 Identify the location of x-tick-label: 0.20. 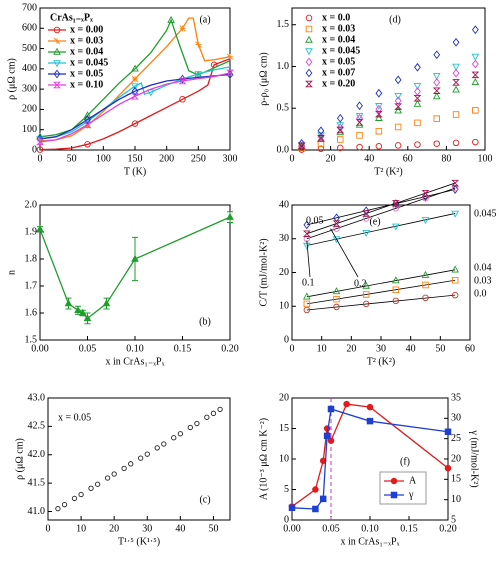
(230, 348).